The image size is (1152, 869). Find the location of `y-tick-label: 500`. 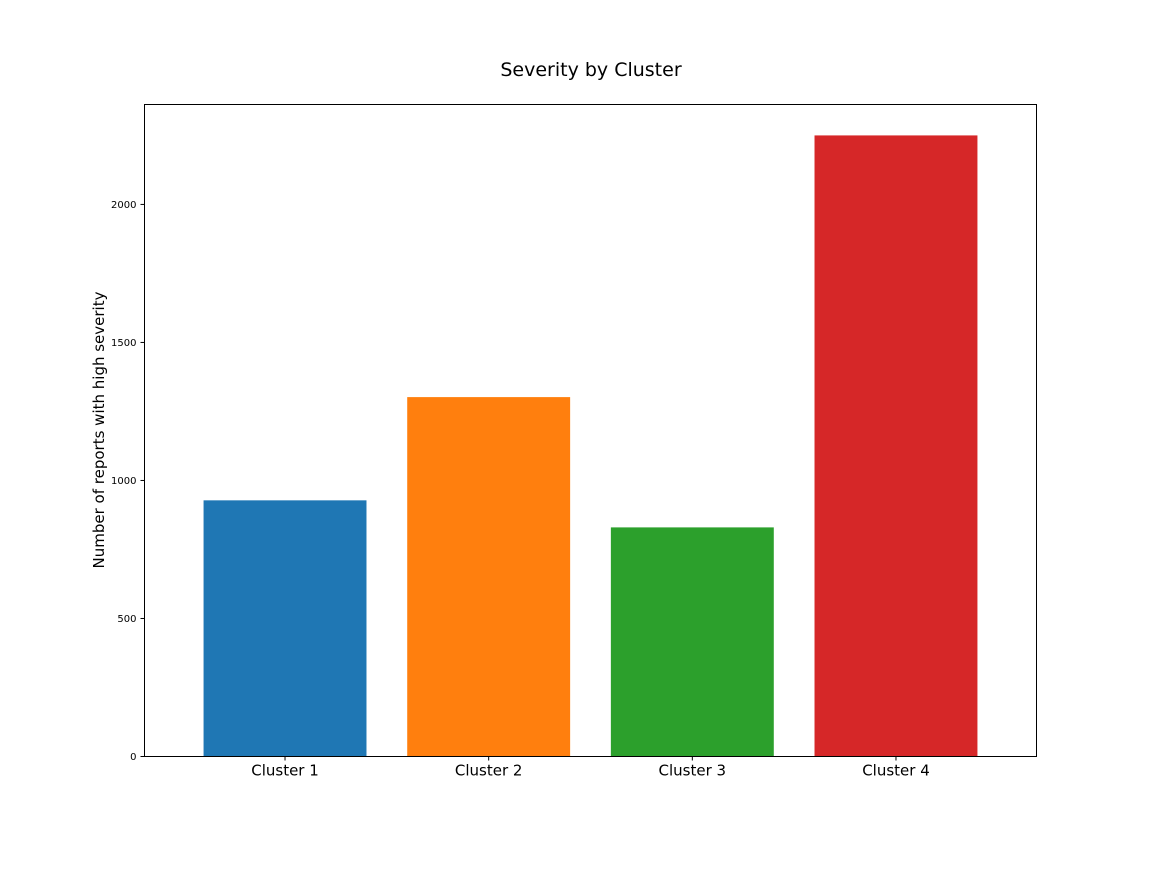

y-tick-label: 500 is located at coordinates (126, 619).